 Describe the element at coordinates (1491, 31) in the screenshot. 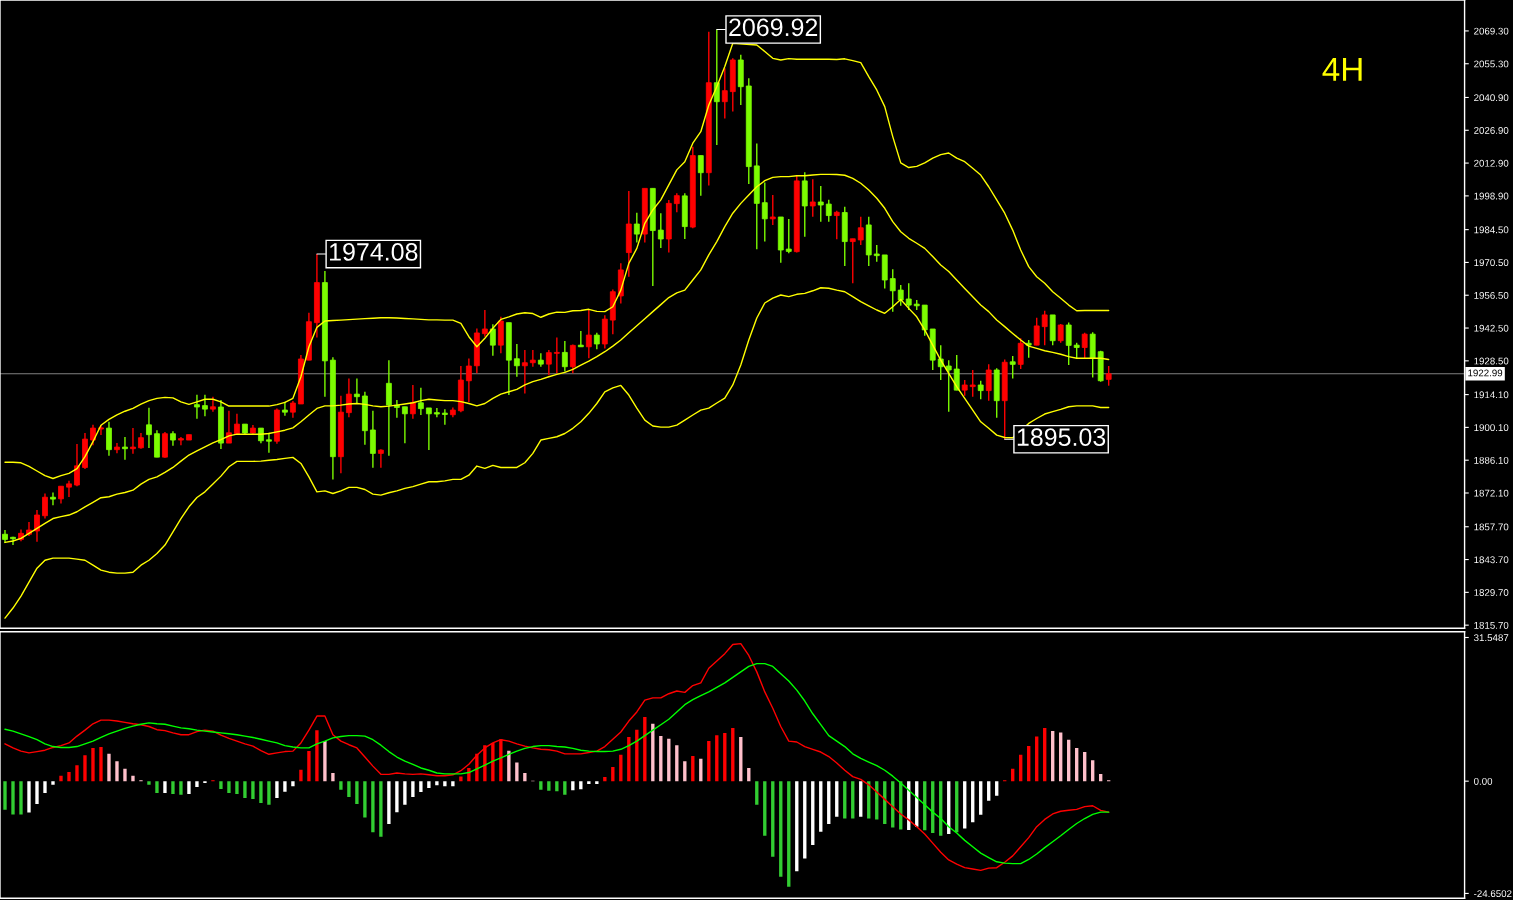

I see `y-tick-label: 2069.30` at that location.